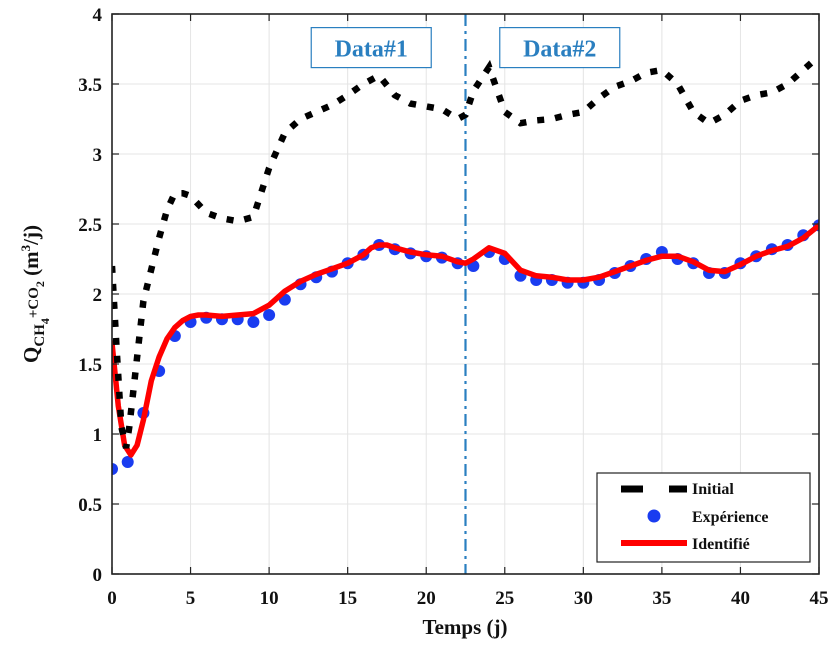  I want to click on x-tick-label: 20, so click(426, 598).